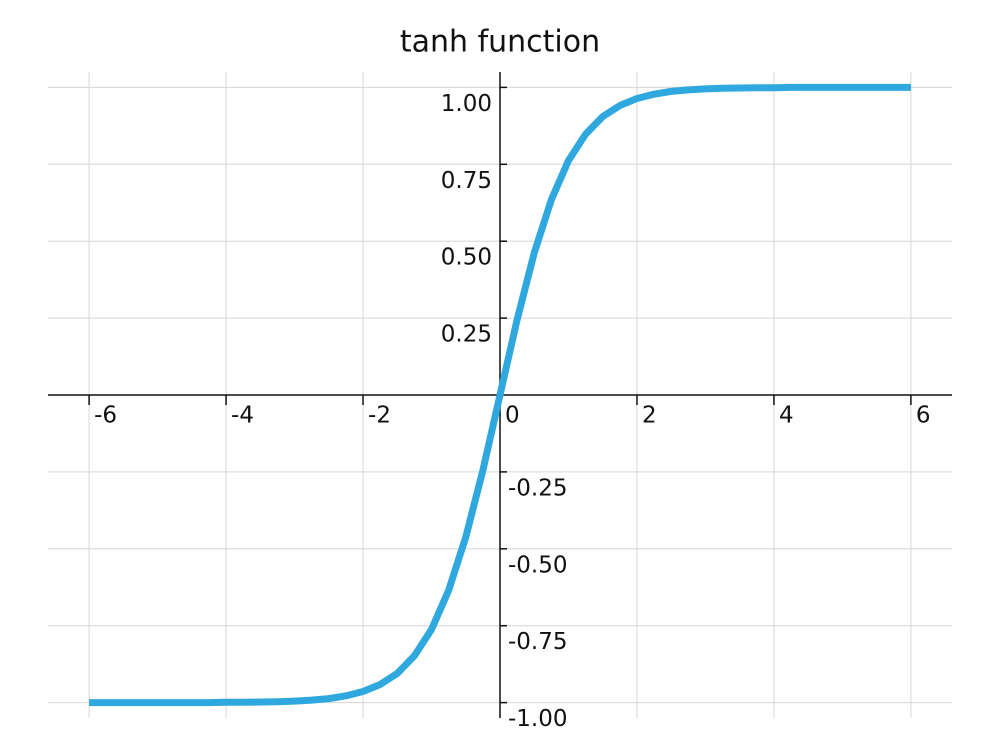 Image resolution: width=1000 pixels, height=750 pixels. Describe the element at coordinates (538, 565) in the screenshot. I see `y-tick-label: -0.50` at that location.